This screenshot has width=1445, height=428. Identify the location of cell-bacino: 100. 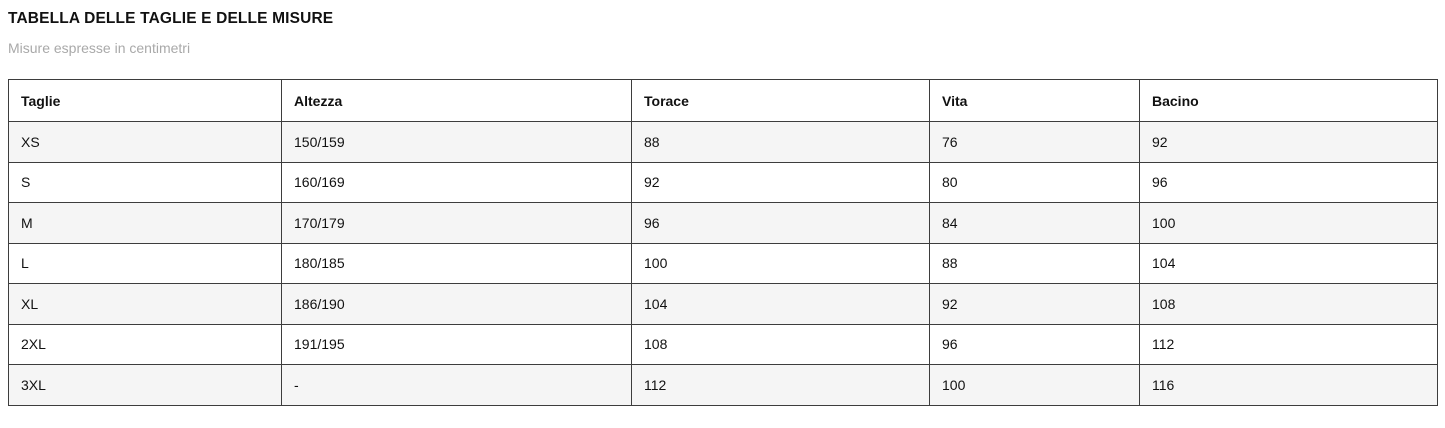
(1288, 223).